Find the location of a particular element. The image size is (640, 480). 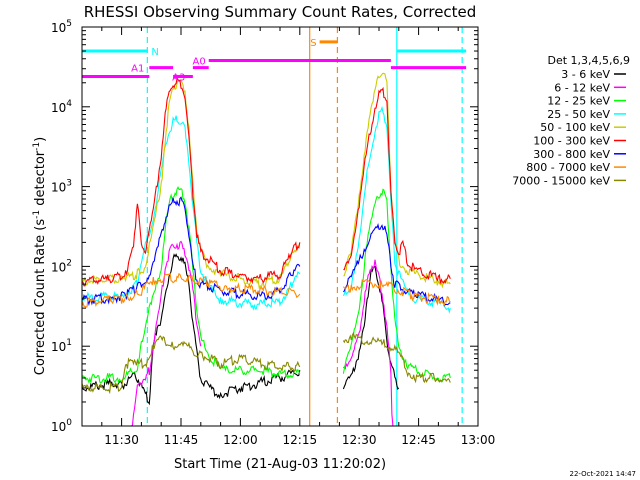

series-line-6-12-kev is located at coordinates (165, 333).